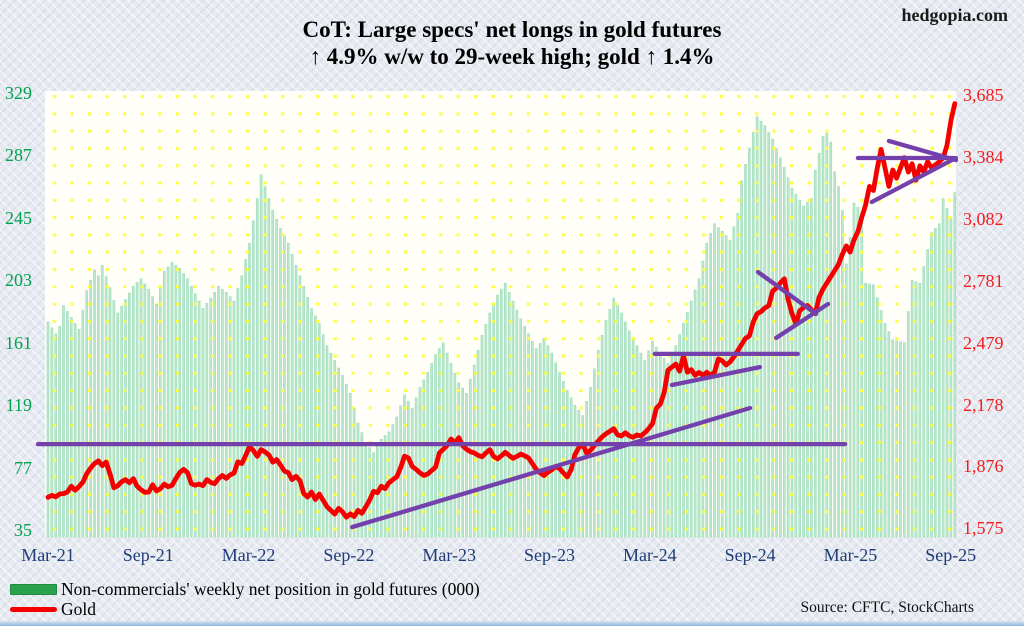  Describe the element at coordinates (983, 280) in the screenshot. I see `right-axis-tick-2781: 2,781` at that location.